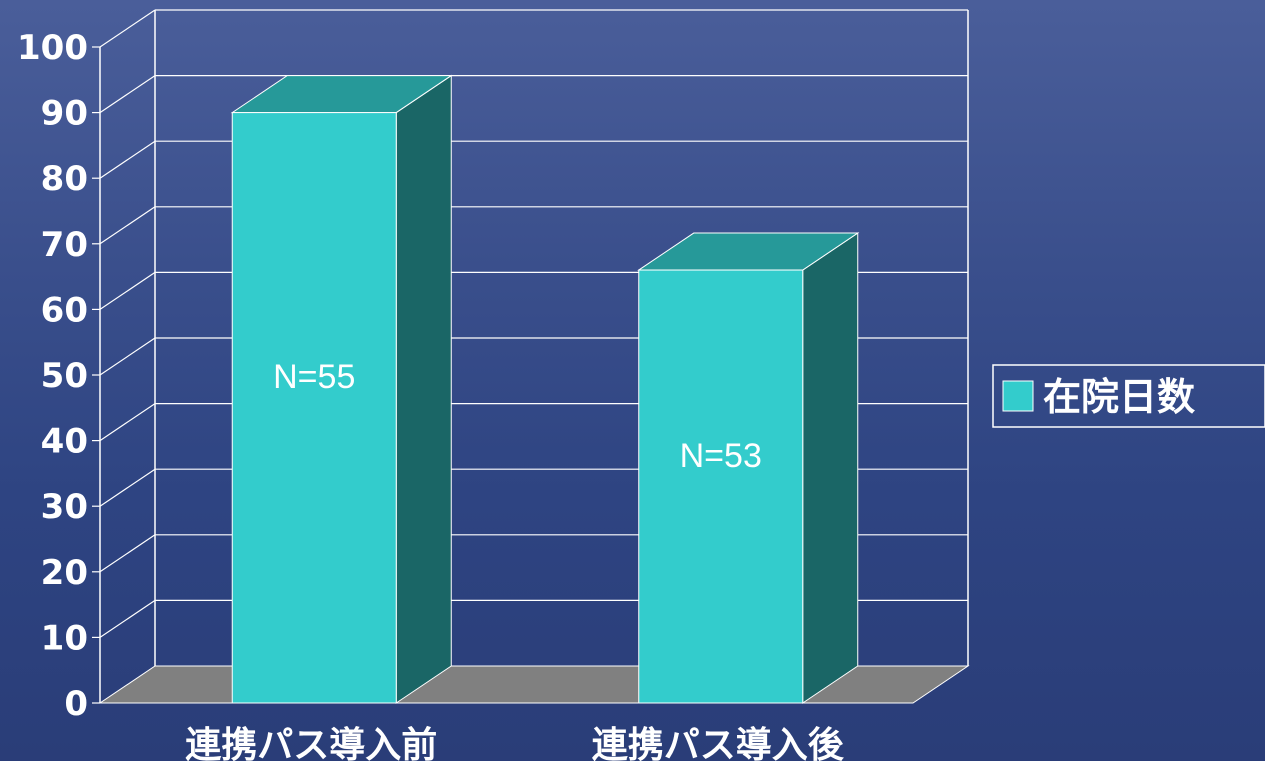 The image size is (1265, 761). I want to click on legend-box, so click(1128, 396).